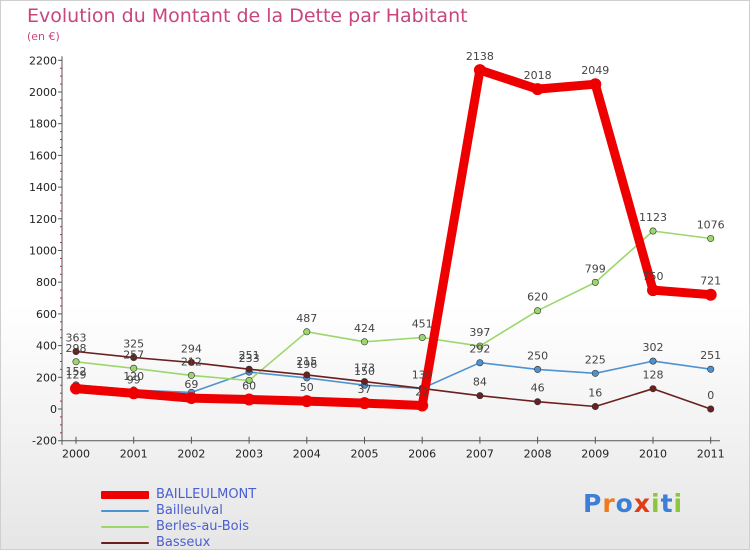 This screenshot has height=551, width=750. What do you see at coordinates (710, 281) in the screenshot?
I see `data-label: 721` at bounding box center [710, 281].